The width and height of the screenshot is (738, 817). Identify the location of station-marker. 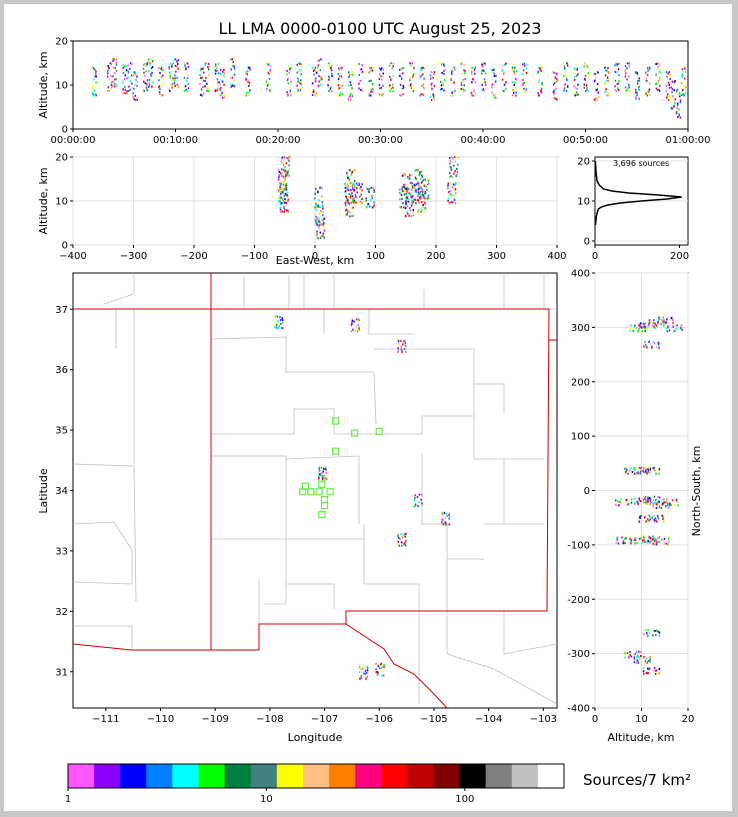
(335, 451).